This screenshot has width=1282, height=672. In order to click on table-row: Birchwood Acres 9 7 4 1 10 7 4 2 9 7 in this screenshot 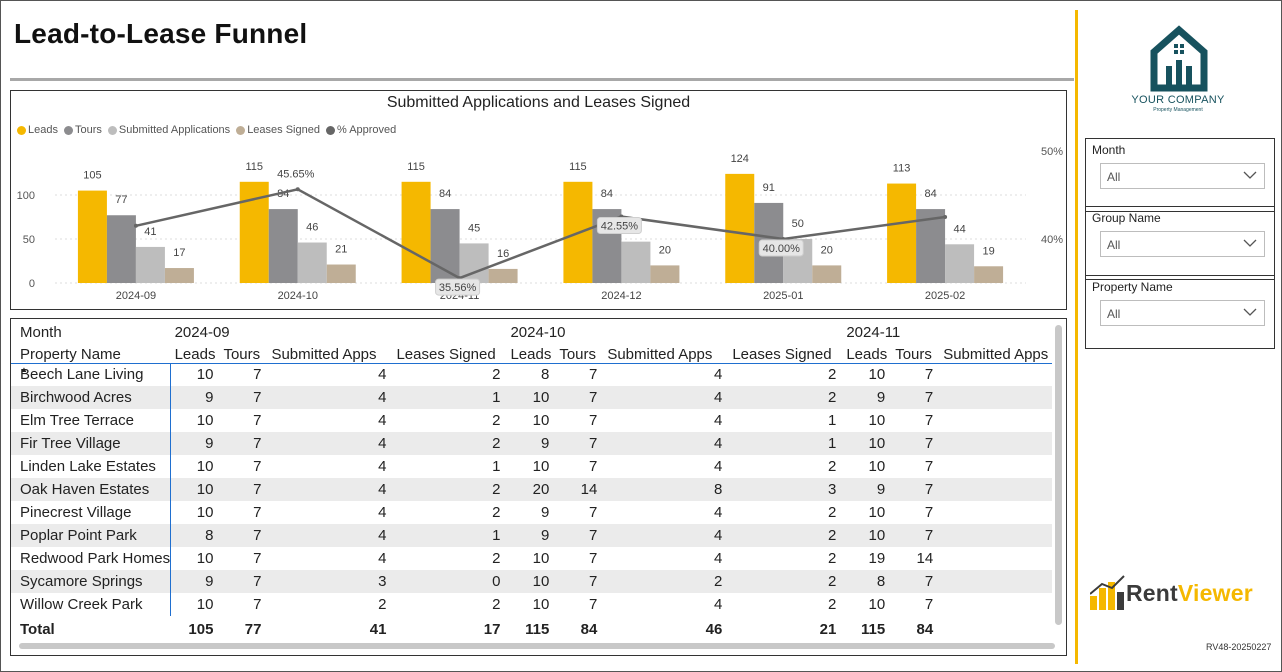, I will do `click(532, 397)`.